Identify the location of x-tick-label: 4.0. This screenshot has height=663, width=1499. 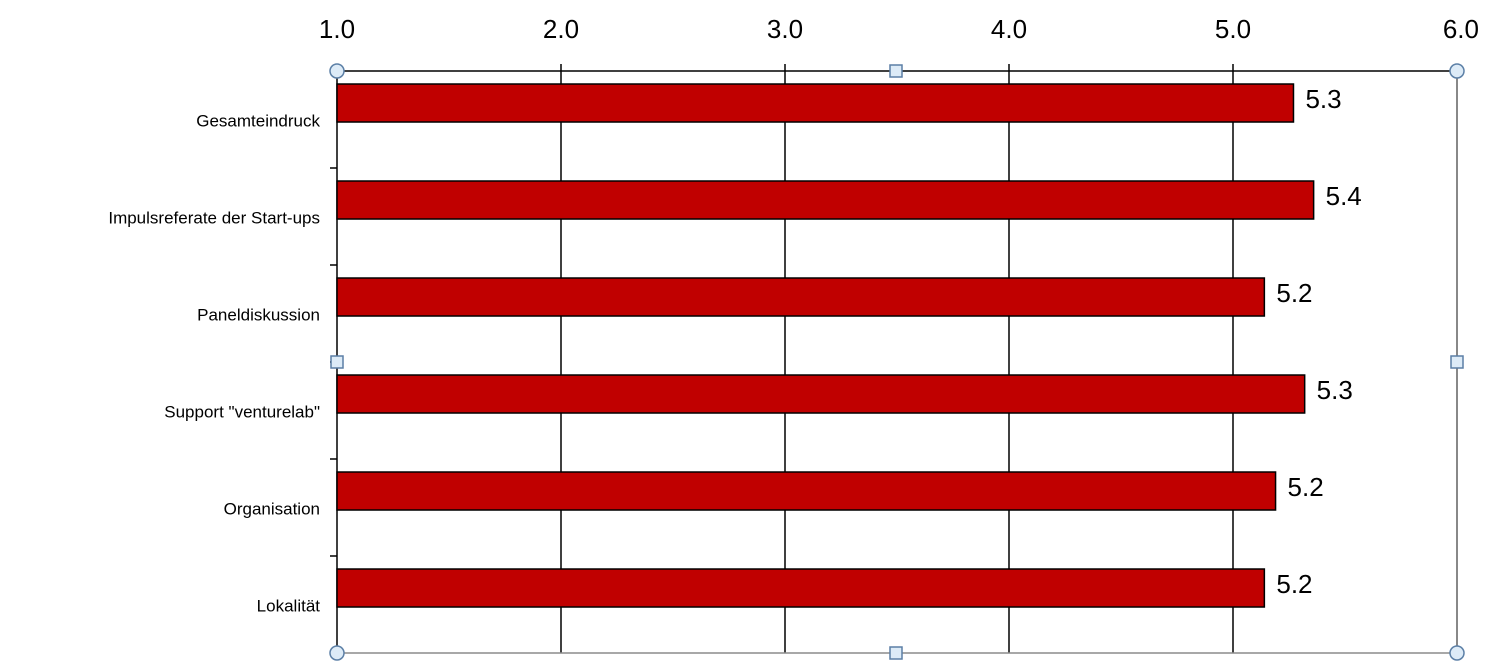
(1009, 29).